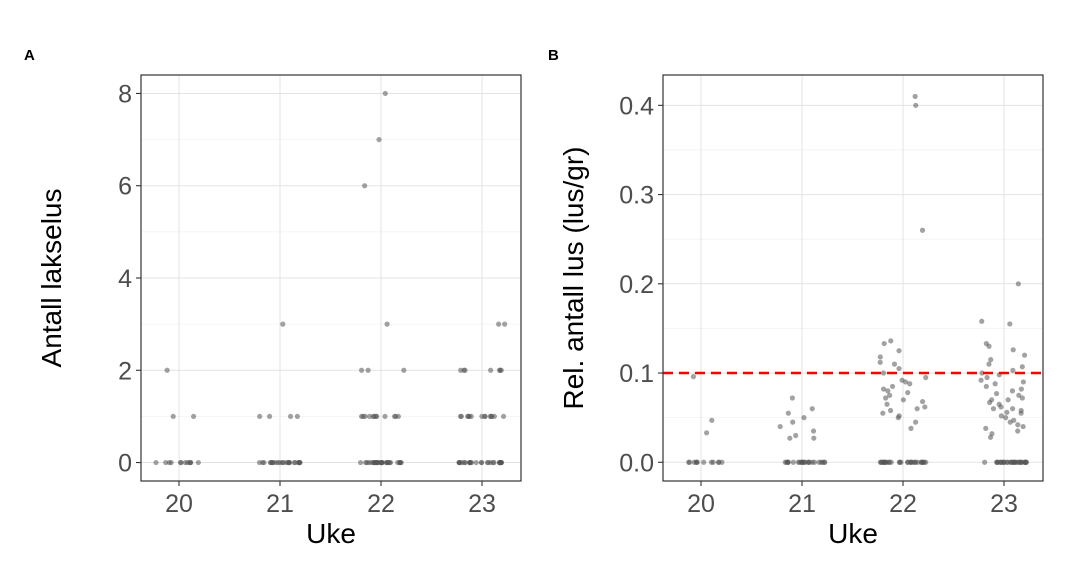 This screenshot has width=1080, height=586. Describe the element at coordinates (51, 278) in the screenshot. I see `panel-a-y-axis-title: Antall lakselus` at that location.